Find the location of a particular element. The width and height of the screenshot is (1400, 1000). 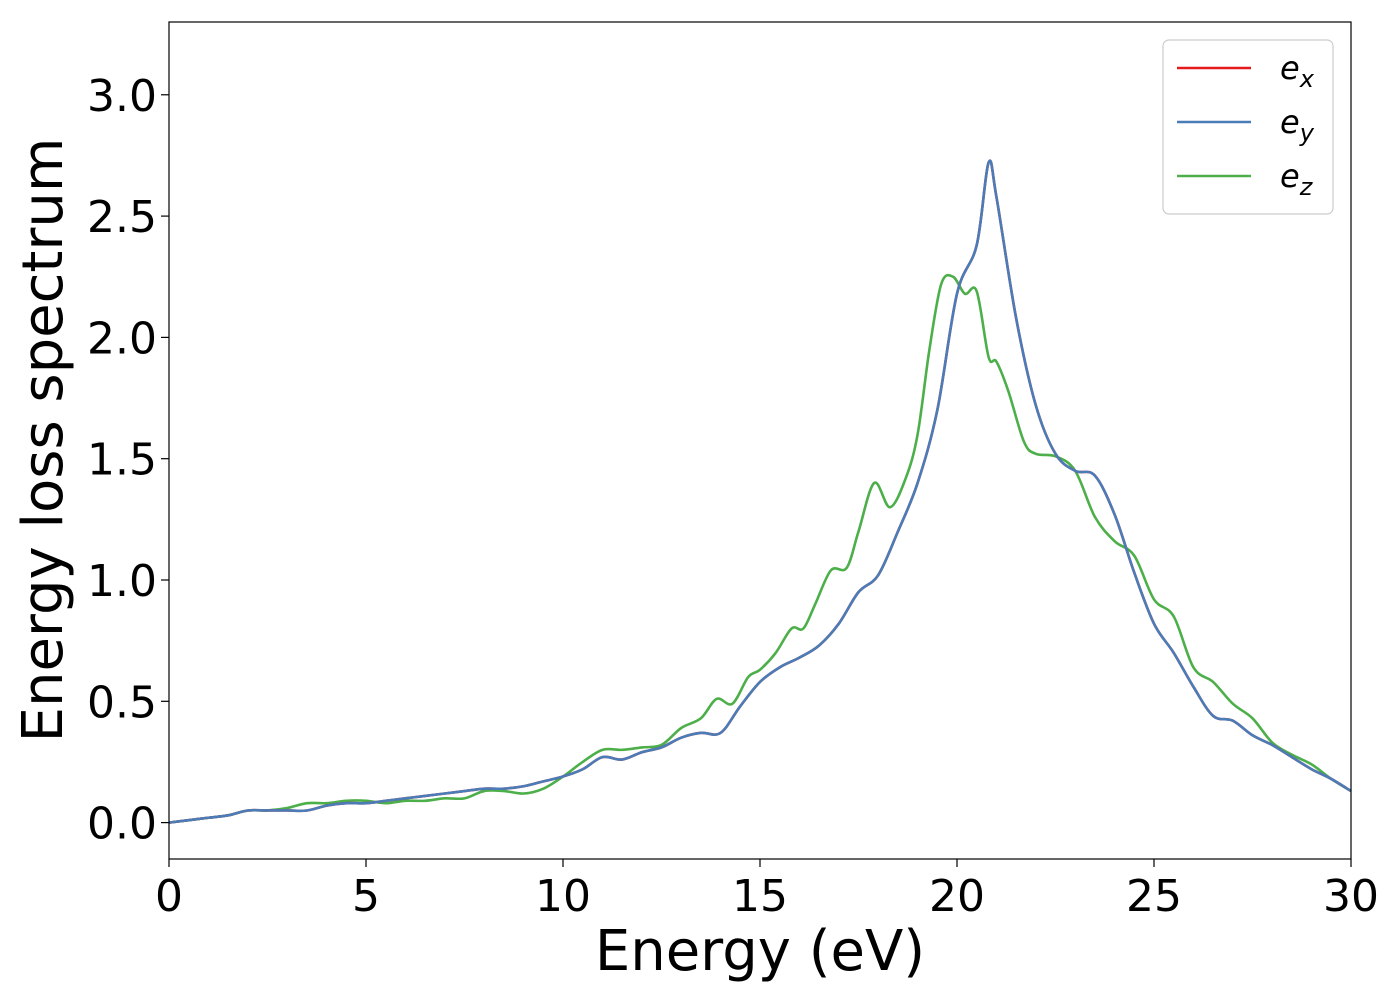

y-tick-label: 2.5 is located at coordinates (122, 217).